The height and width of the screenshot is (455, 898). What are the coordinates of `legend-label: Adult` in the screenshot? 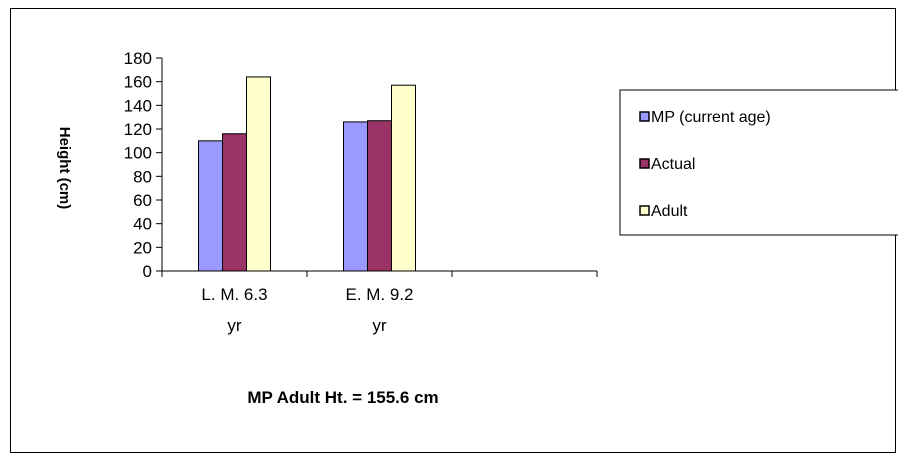 It's located at (669, 211).